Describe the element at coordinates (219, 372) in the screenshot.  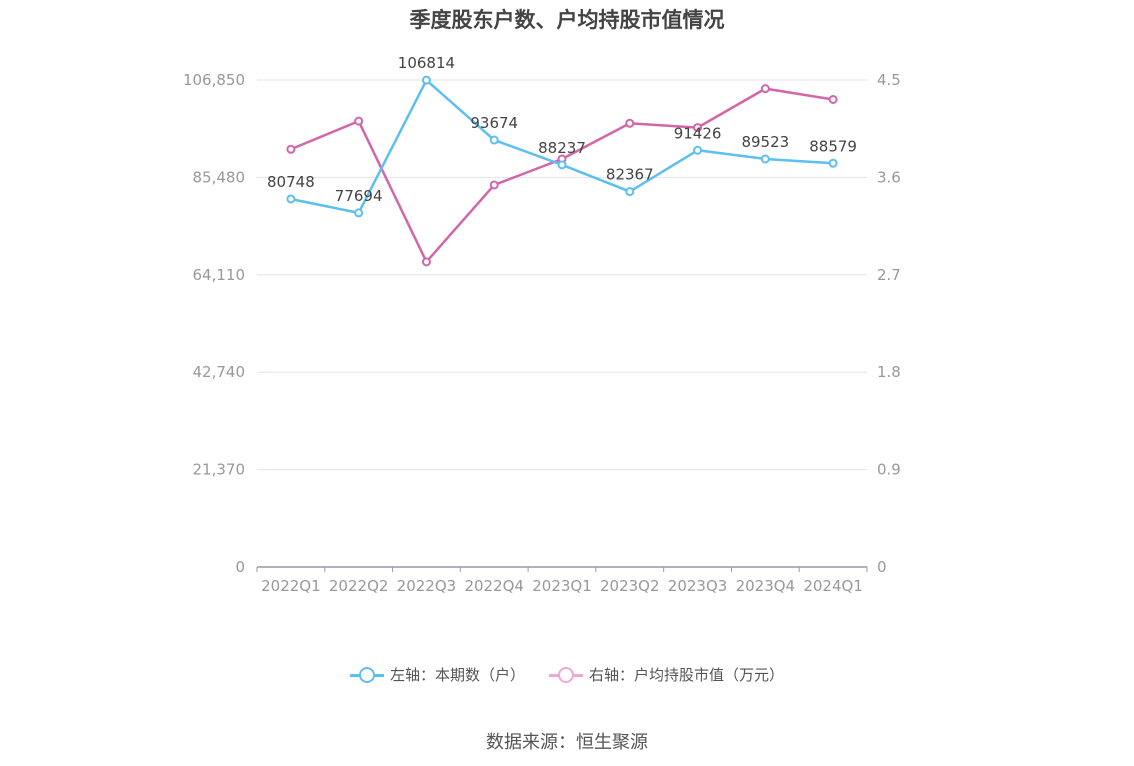
I see `y-left-tick-label: 42,740` at that location.